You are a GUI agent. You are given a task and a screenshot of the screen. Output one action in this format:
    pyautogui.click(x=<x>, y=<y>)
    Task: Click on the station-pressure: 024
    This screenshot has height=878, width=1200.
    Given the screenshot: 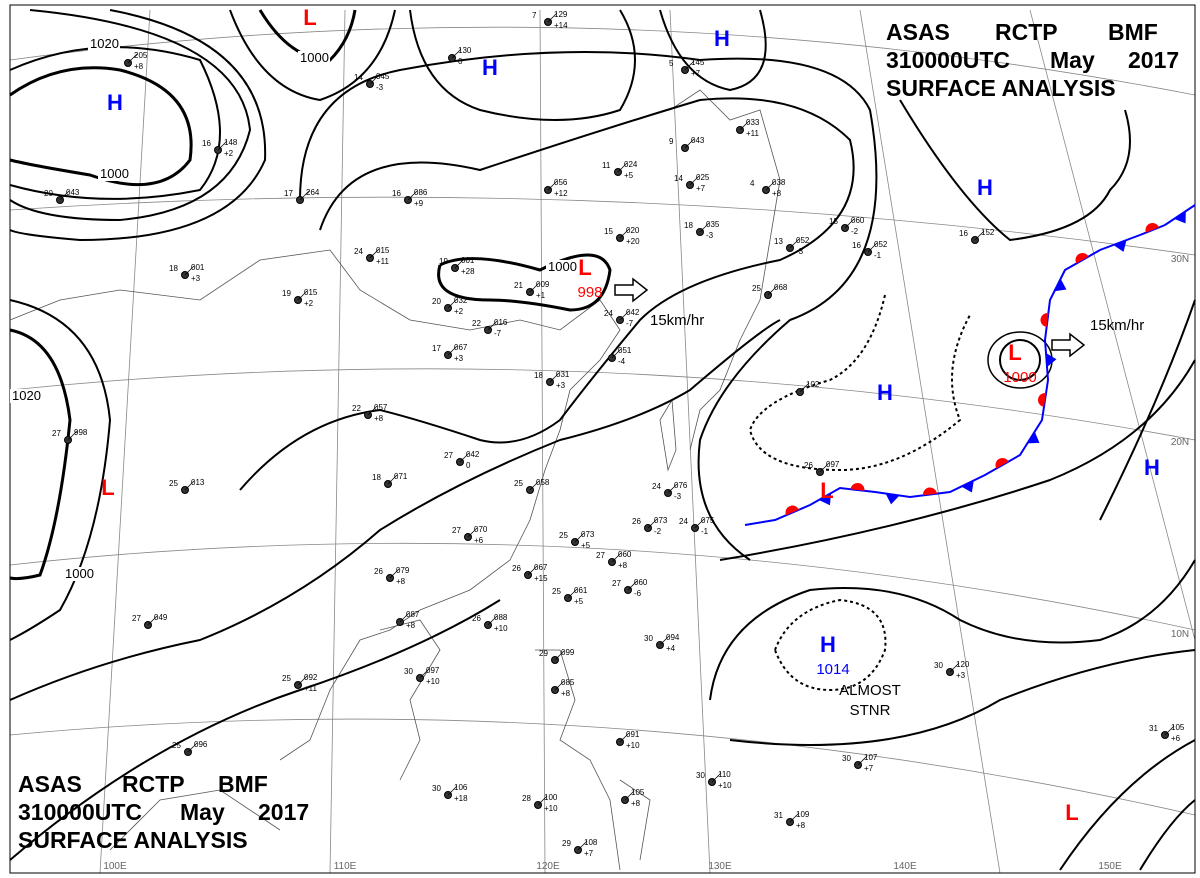 What is the action you would take?
    pyautogui.click(x=631, y=164)
    